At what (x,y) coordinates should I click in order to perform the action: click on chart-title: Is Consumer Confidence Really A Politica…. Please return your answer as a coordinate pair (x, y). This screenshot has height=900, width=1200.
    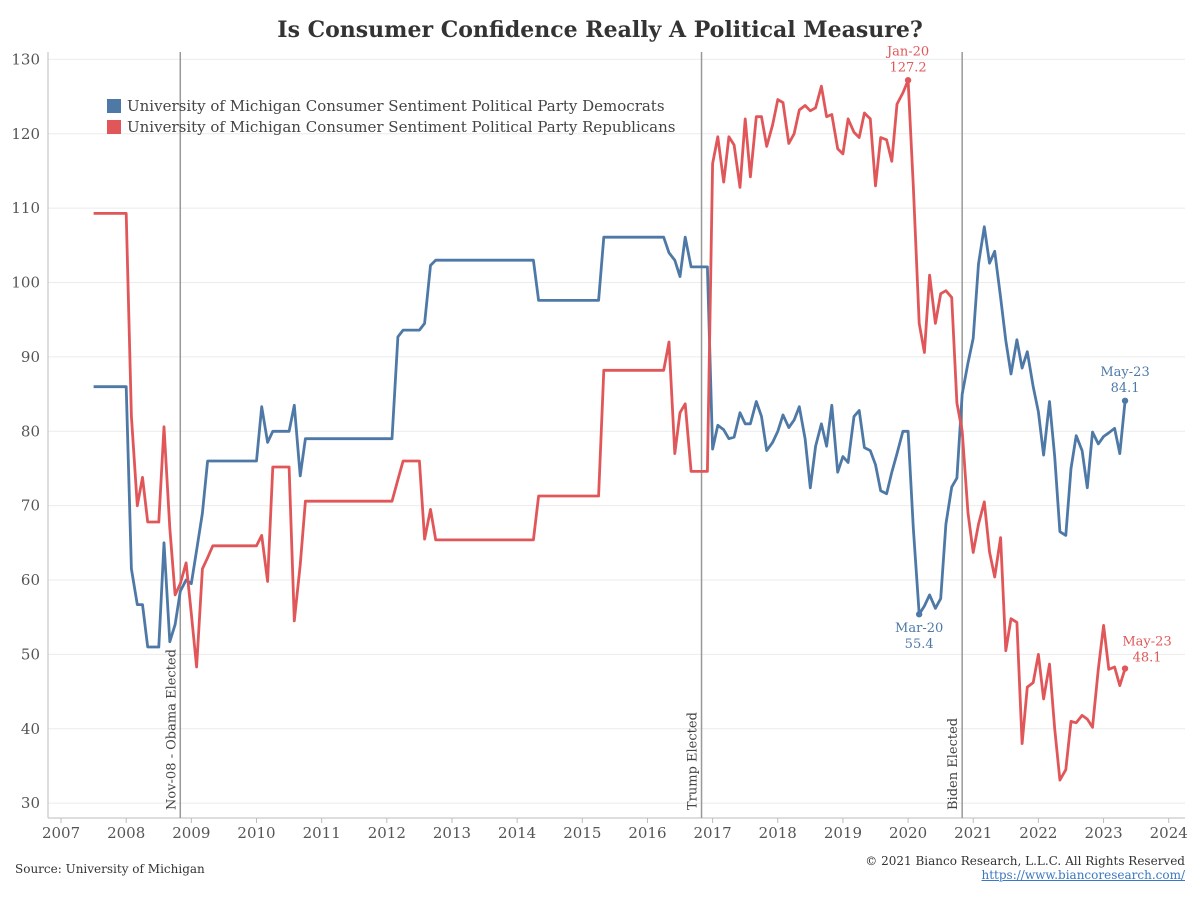
    Looking at the image, I should click on (599, 30).